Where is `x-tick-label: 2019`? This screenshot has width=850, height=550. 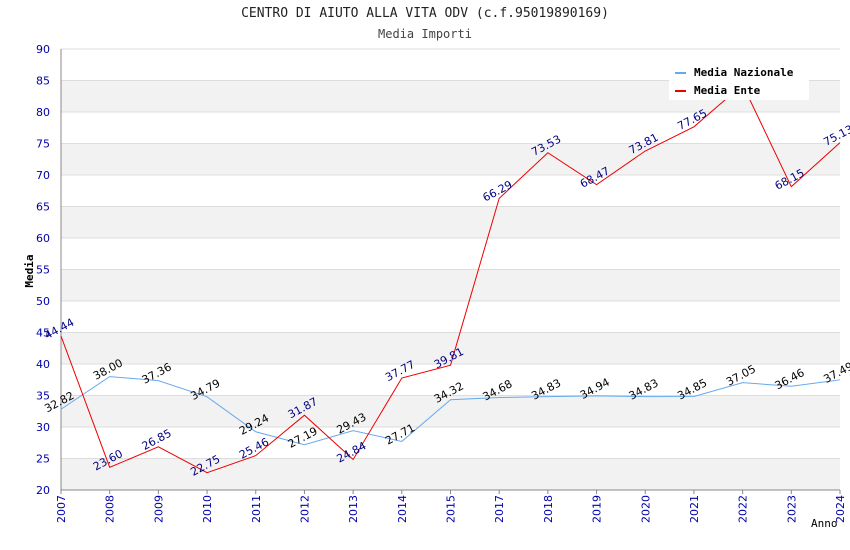 x-tick-label: 2019 is located at coordinates (597, 509).